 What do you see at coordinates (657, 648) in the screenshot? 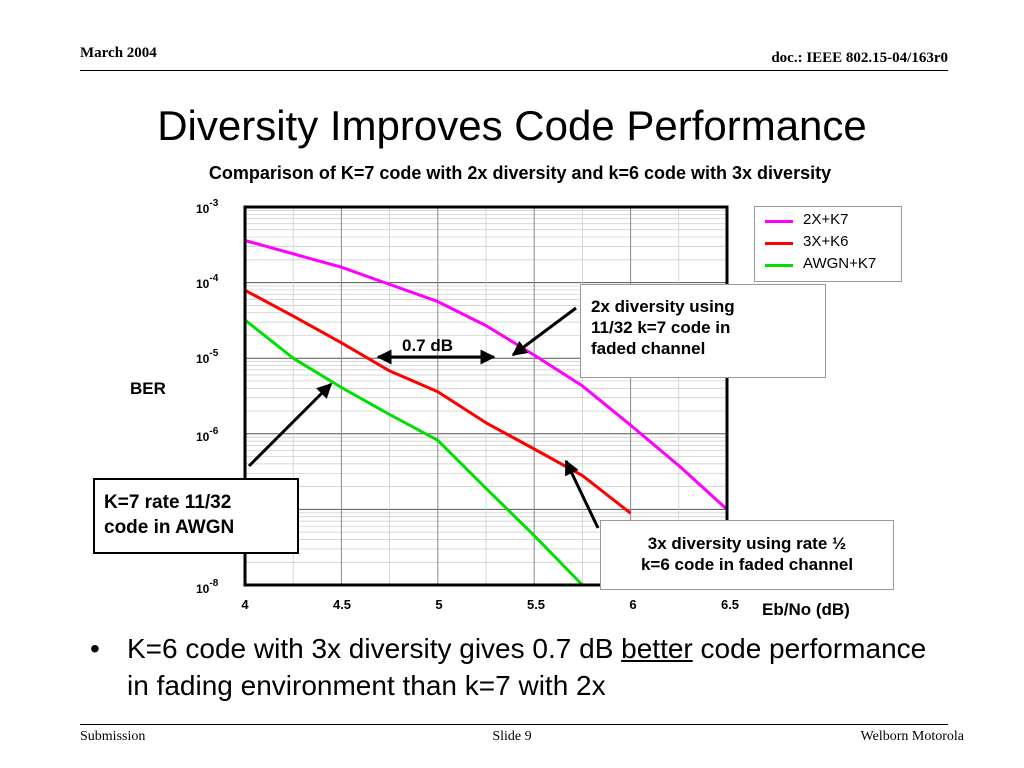
I see `bullet-text-emphasis: better` at bounding box center [657, 648].